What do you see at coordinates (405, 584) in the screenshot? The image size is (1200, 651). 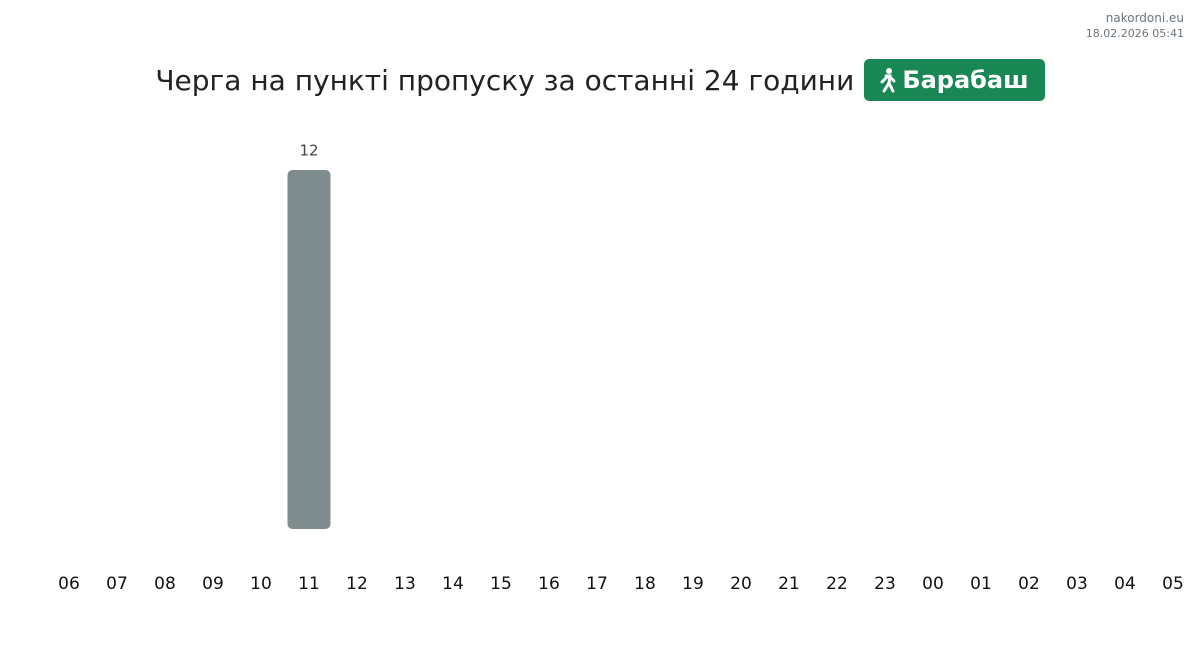 I see `x-tick-label: 13` at bounding box center [405, 584].